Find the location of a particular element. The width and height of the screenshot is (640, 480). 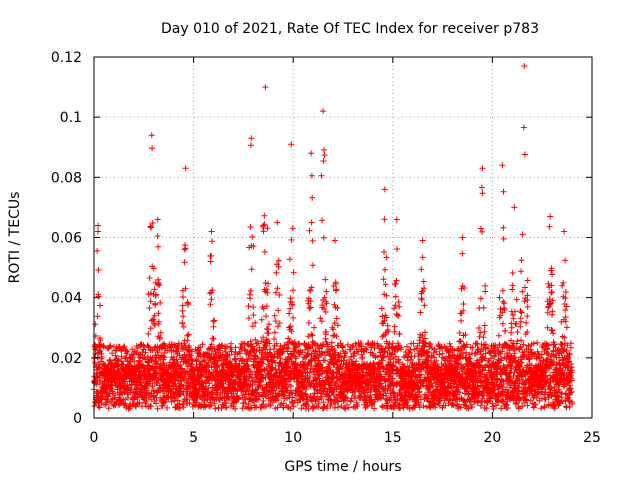

y-tick-label: 0.02 is located at coordinates (66, 359).